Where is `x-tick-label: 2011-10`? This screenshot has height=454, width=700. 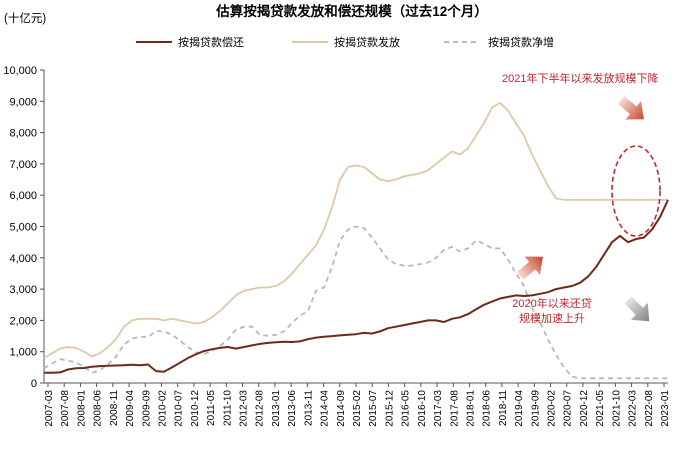
x-tick-label: 2011-10 is located at coordinates (227, 408).